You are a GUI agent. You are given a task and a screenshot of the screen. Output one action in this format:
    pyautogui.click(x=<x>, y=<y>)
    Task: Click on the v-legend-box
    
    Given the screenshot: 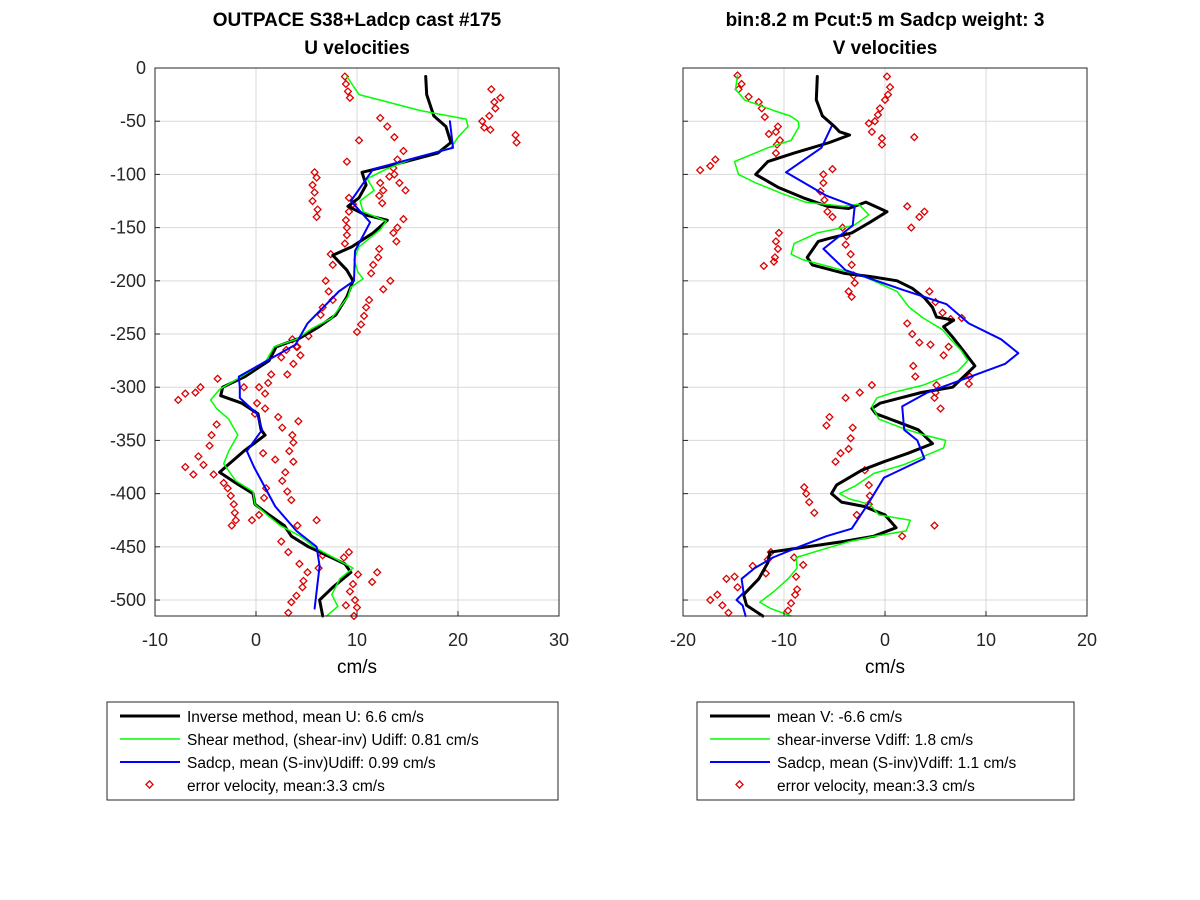 What is the action you would take?
    pyautogui.click(x=885, y=751)
    